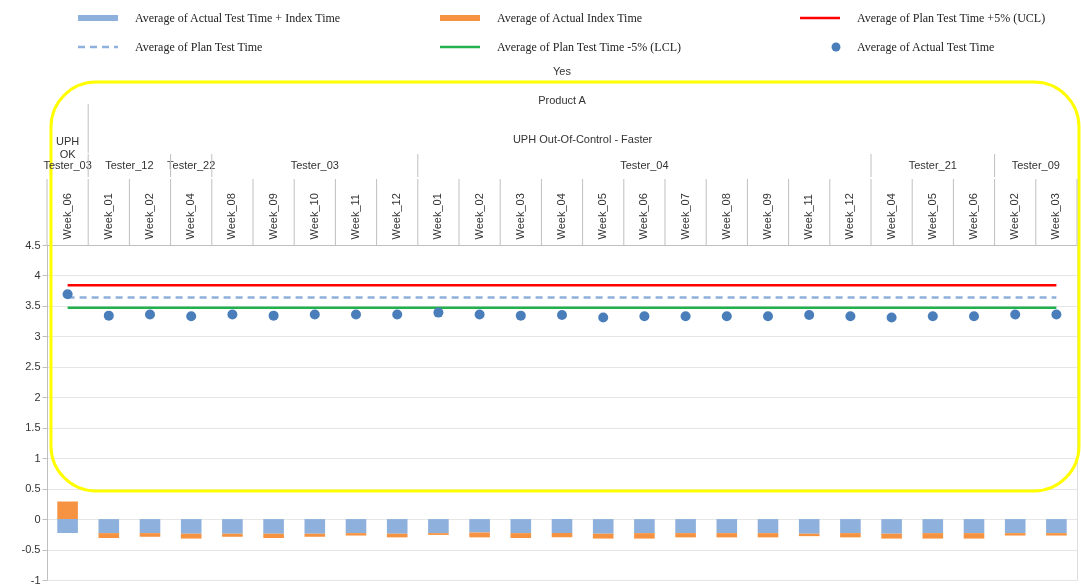 This screenshot has width=1081, height=584. Describe the element at coordinates (926, 47) in the screenshot. I see `legend-label: Average of Actual Test Time` at that location.